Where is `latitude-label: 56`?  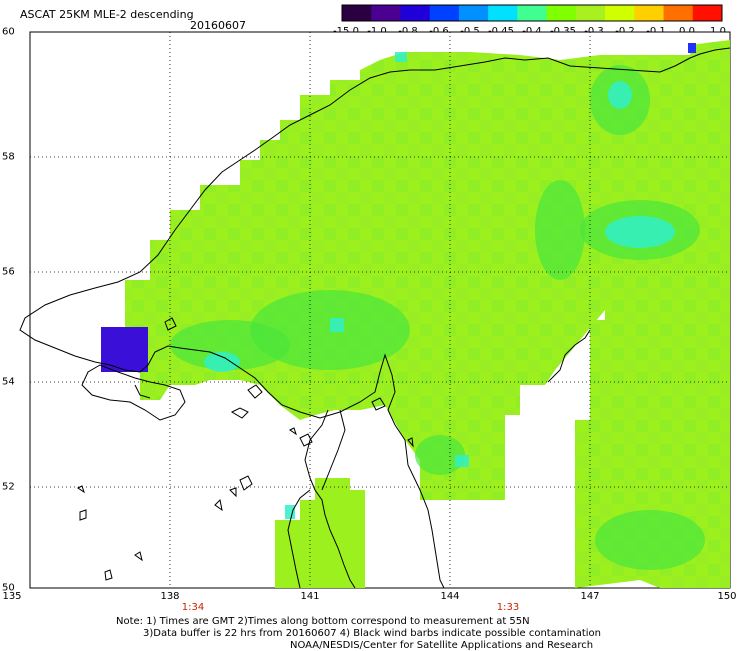
latitude-label: 56 is located at coordinates (8, 272).